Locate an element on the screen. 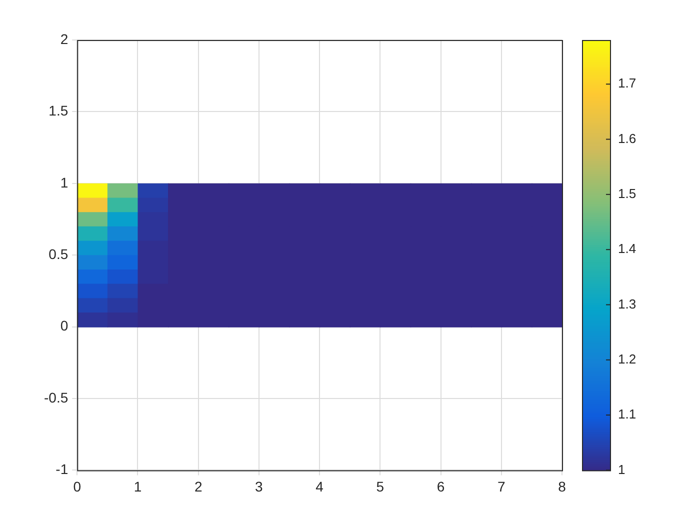 The height and width of the screenshot is (525, 700). x-tick-label: 6 is located at coordinates (440, 486).